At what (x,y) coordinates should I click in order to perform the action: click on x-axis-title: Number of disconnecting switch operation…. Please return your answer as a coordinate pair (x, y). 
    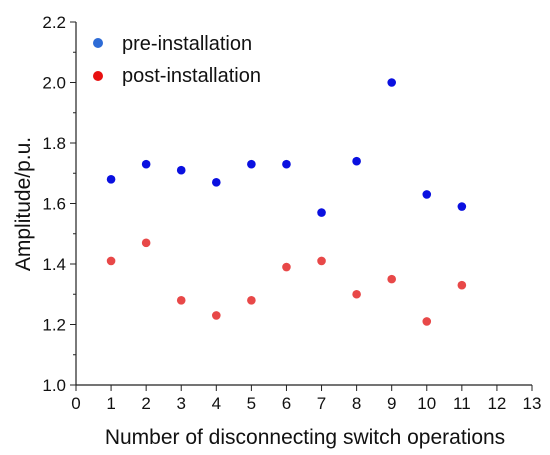
    Looking at the image, I should click on (305, 437).